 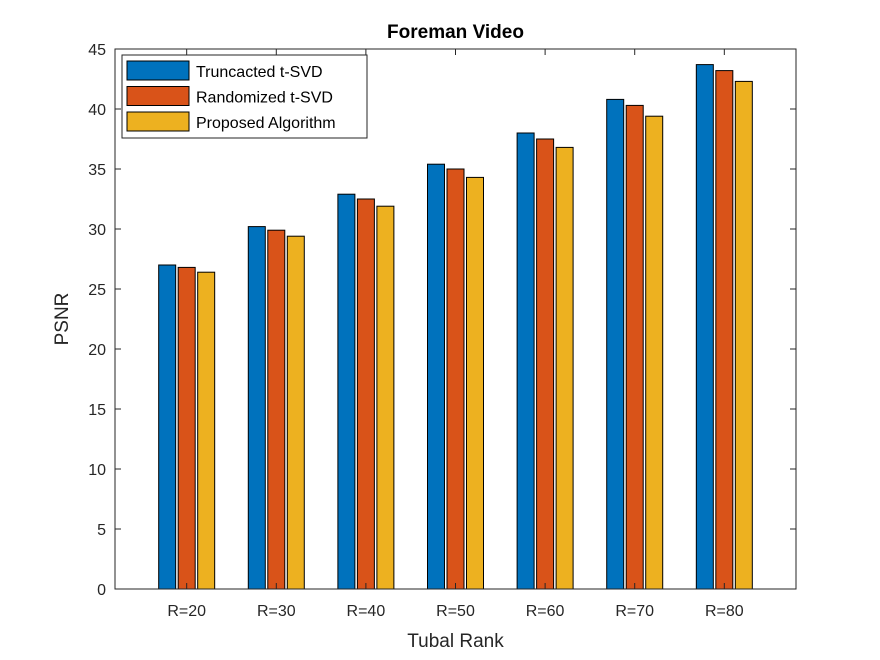 I want to click on y-tick-label: 40, so click(x=97, y=110).